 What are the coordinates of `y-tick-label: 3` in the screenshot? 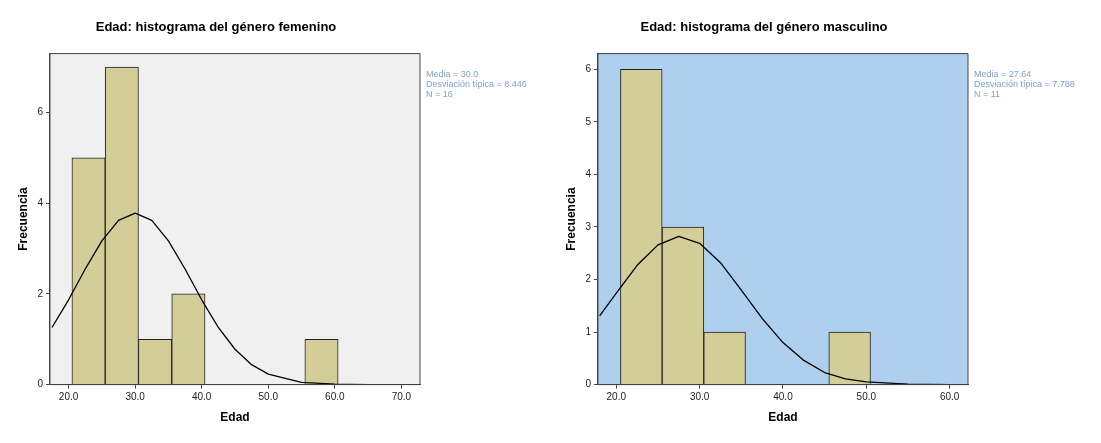 It's located at (588, 226).